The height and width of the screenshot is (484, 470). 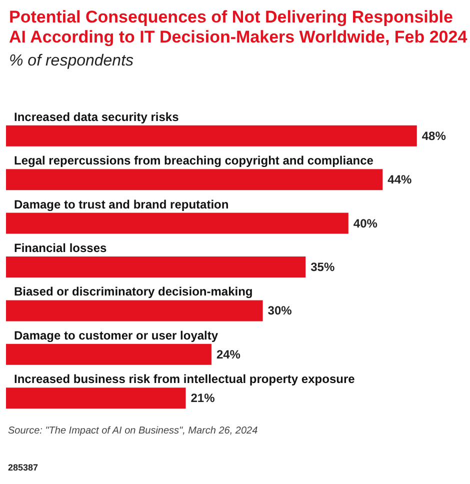 What do you see at coordinates (71, 61) in the screenshot?
I see `chart-subtitle: % of respondents` at bounding box center [71, 61].